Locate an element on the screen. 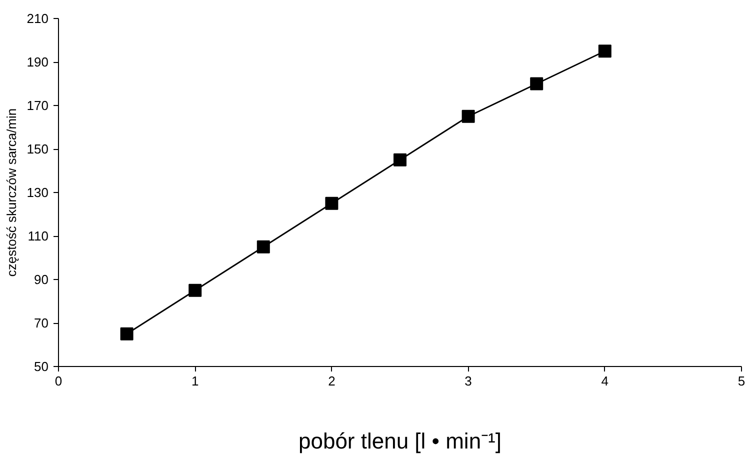 This screenshot has height=456, width=747. x-tick-label: 1 is located at coordinates (195, 381).